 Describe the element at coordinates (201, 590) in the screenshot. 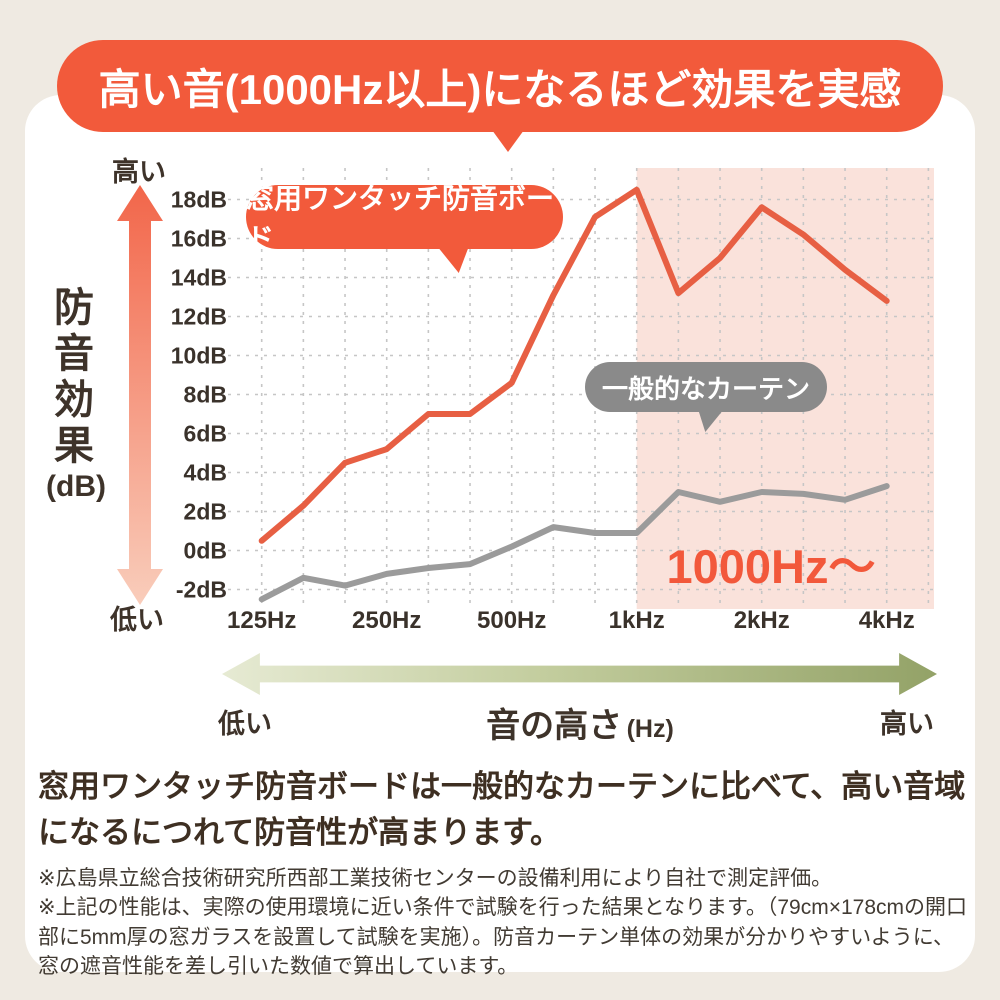

I see `y-tick-label: -2dB` at that location.